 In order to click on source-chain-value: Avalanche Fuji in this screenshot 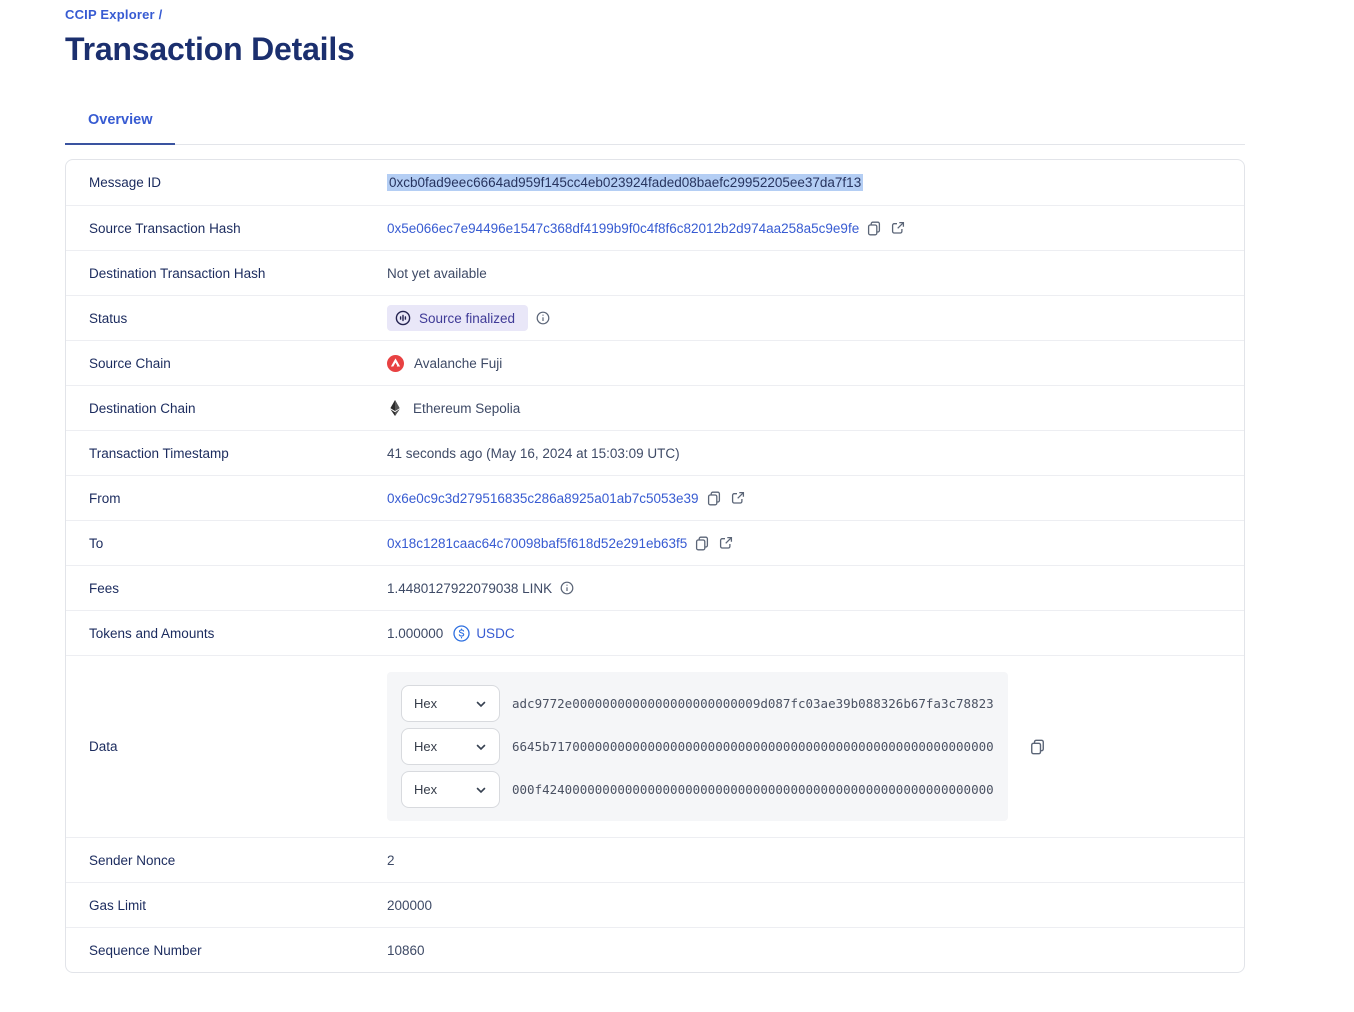, I will do `click(445, 363)`.